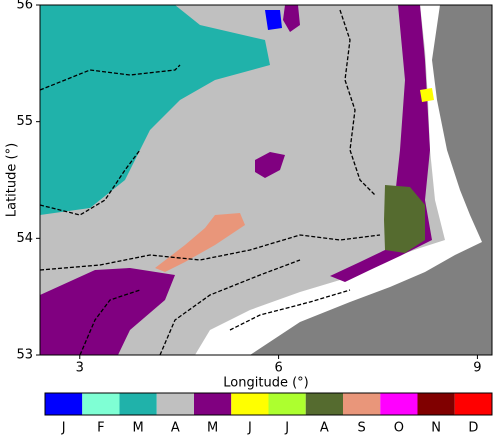  What do you see at coordinates (265, 383) in the screenshot?
I see `x-axis-label: Longitude (°)` at bounding box center [265, 383].